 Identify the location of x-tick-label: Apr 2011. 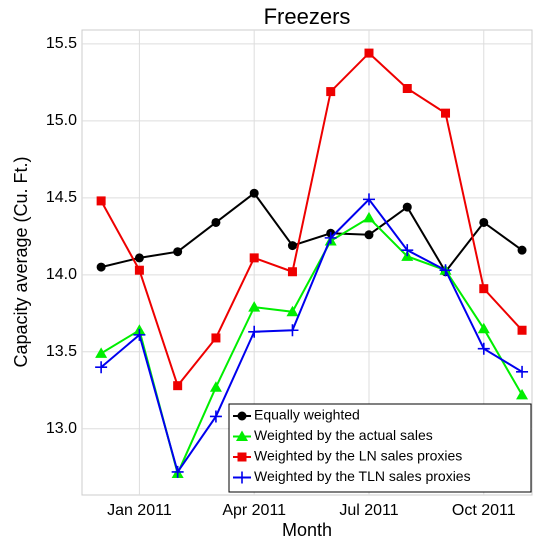
(254, 510).